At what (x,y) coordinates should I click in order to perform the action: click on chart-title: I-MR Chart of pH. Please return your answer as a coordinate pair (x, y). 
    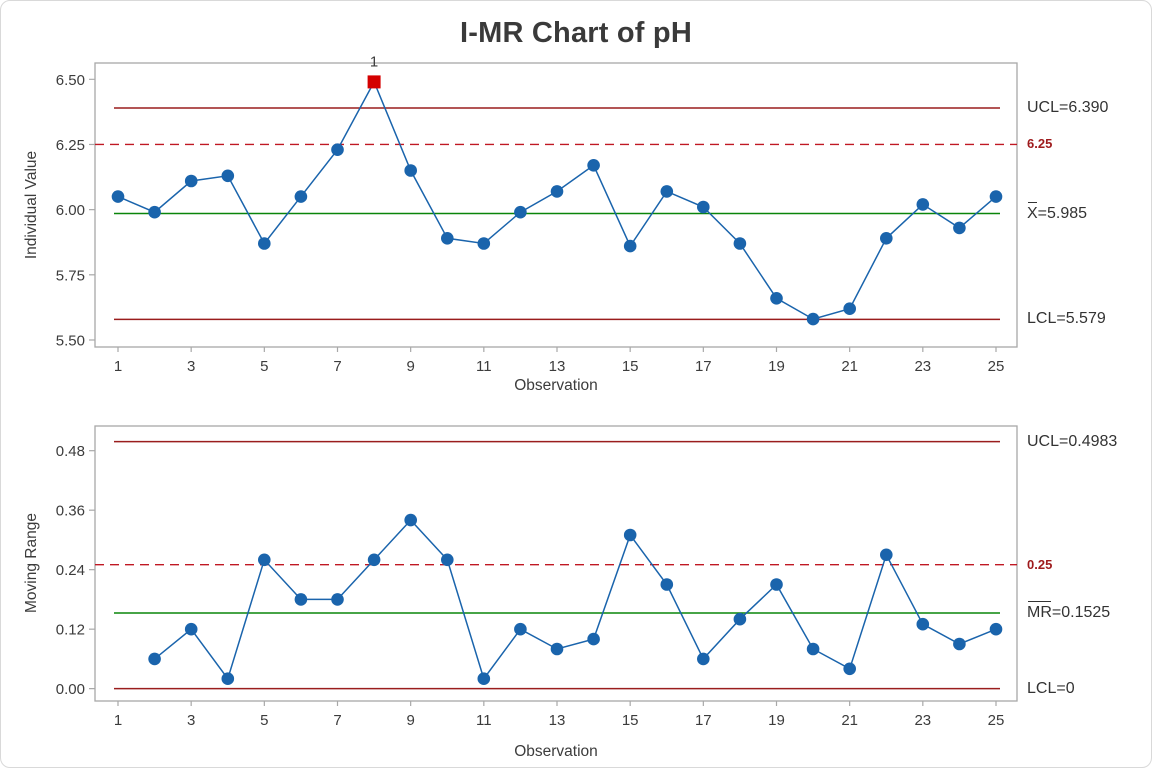
    Looking at the image, I should click on (576, 33).